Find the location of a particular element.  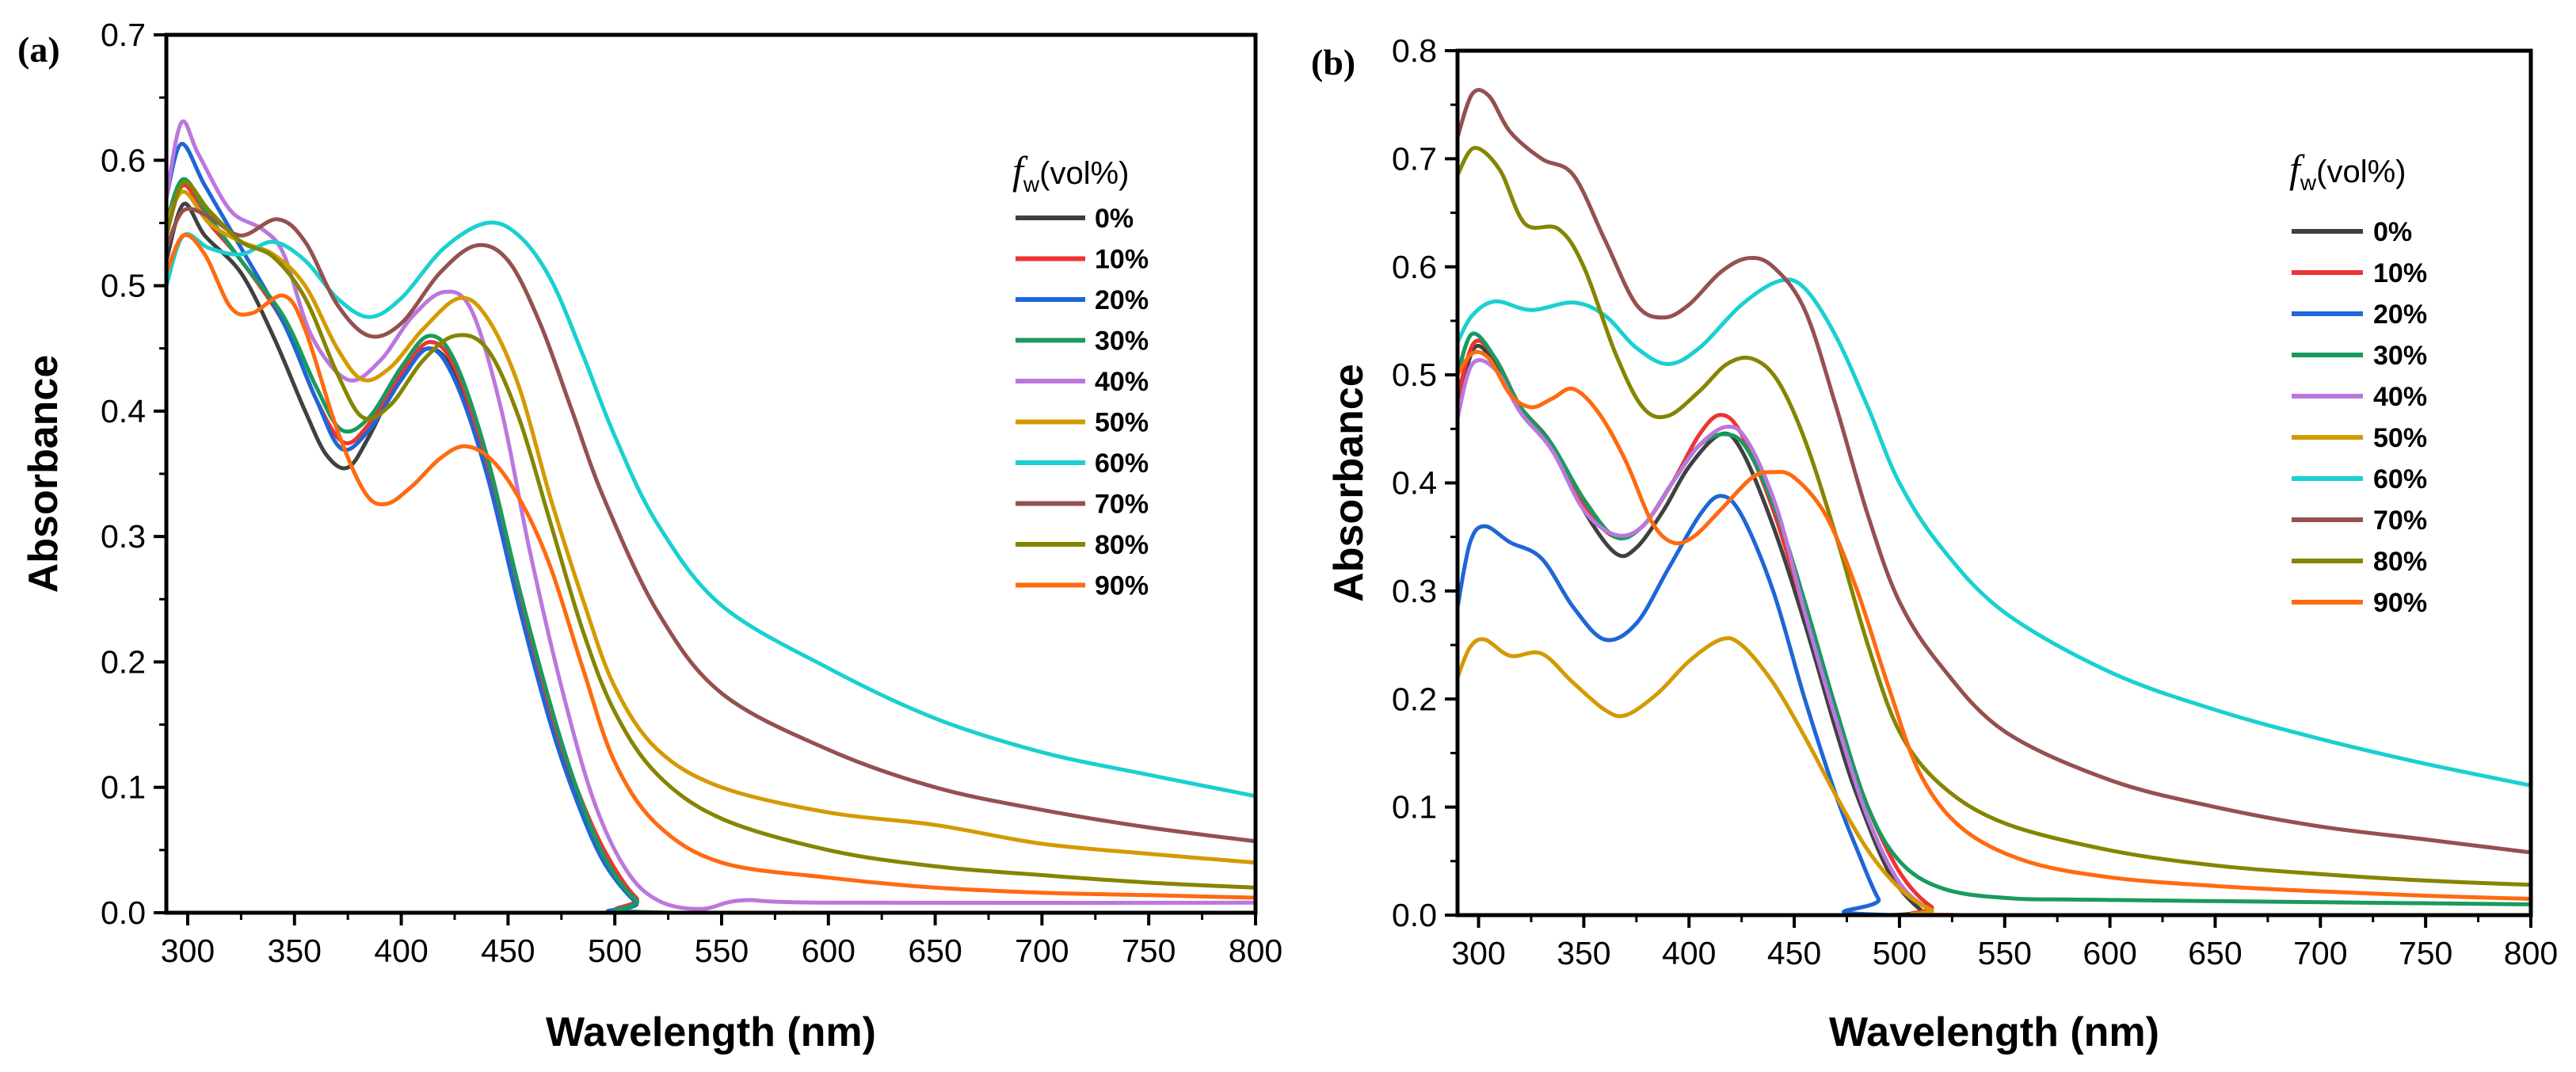

series-line-50pct is located at coordinates (1995, 775).